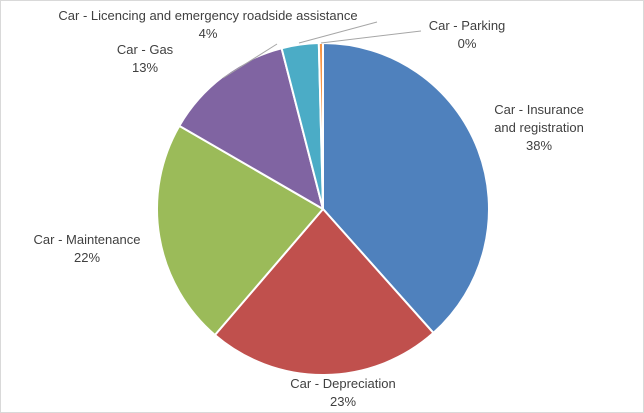 The image size is (644, 413). Describe the element at coordinates (539, 127) in the screenshot. I see `slice-label-car-insurance-and-registration: Car - Insurance and registration 38%` at that location.